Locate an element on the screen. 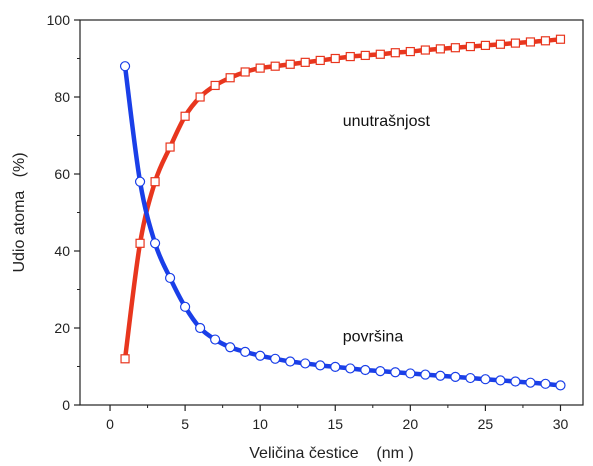 This screenshot has width=593, height=466. x-tick-label: 20 is located at coordinates (411, 424).